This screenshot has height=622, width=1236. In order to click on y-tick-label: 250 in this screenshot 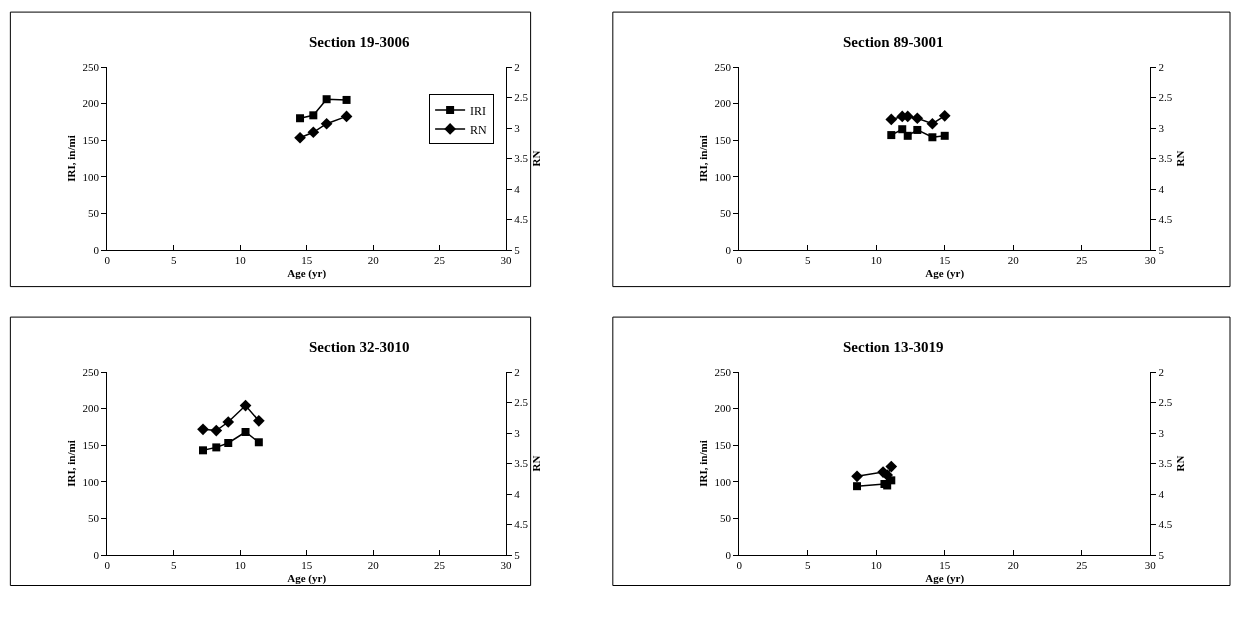, I will do `click(723, 371)`.